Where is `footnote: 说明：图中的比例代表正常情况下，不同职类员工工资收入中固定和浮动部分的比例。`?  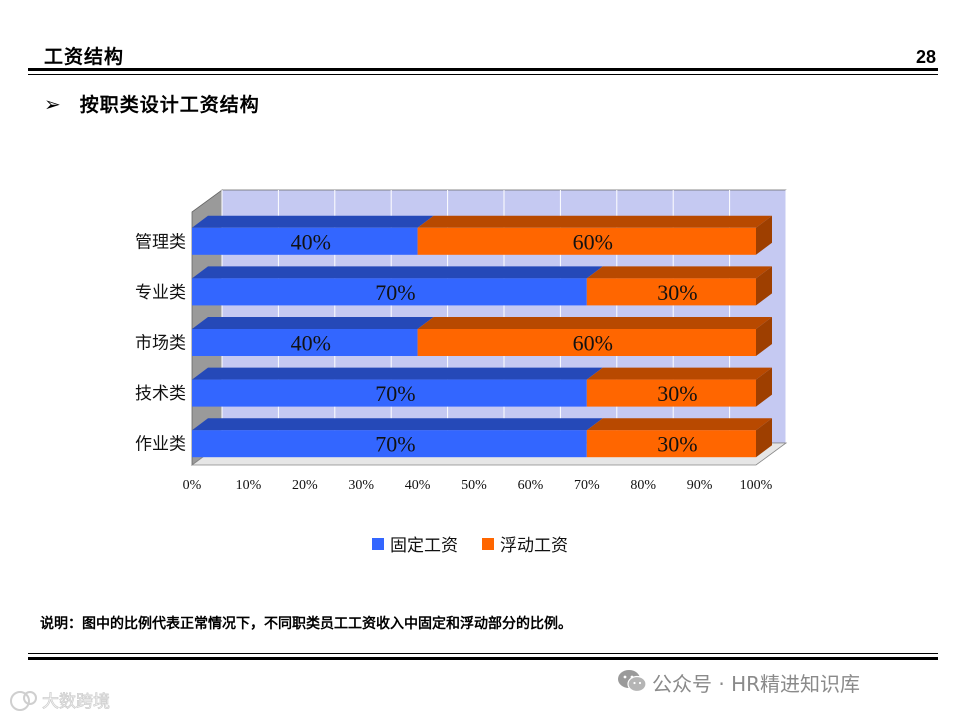 footnote: 说明：图中的比例代表正常情况下，不同职类员工工资收入中固定和浮动部分的比例。 is located at coordinates (306, 624).